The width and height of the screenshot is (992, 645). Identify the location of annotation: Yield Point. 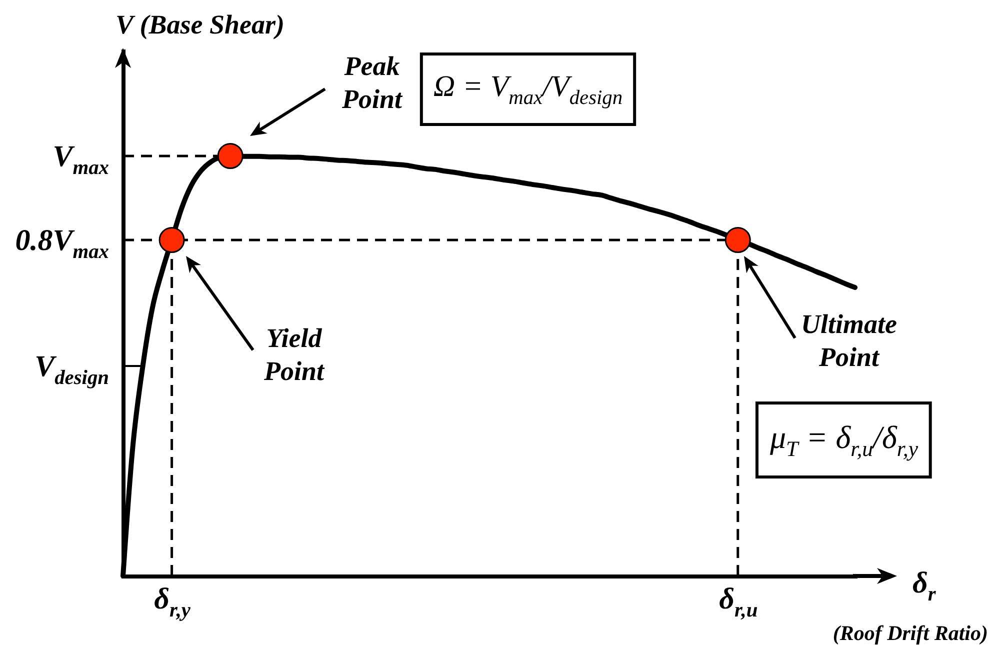
(294, 354).